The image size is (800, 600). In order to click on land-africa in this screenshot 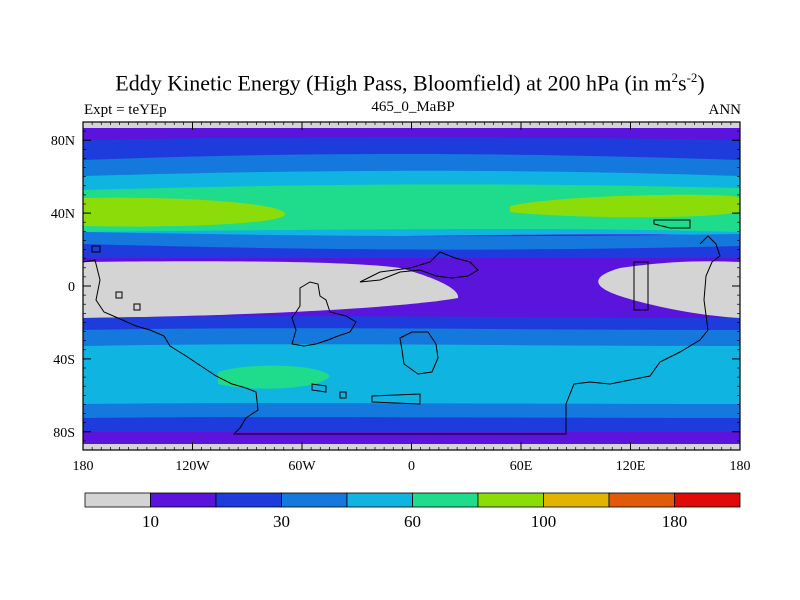, I will do `click(324, 314)`.